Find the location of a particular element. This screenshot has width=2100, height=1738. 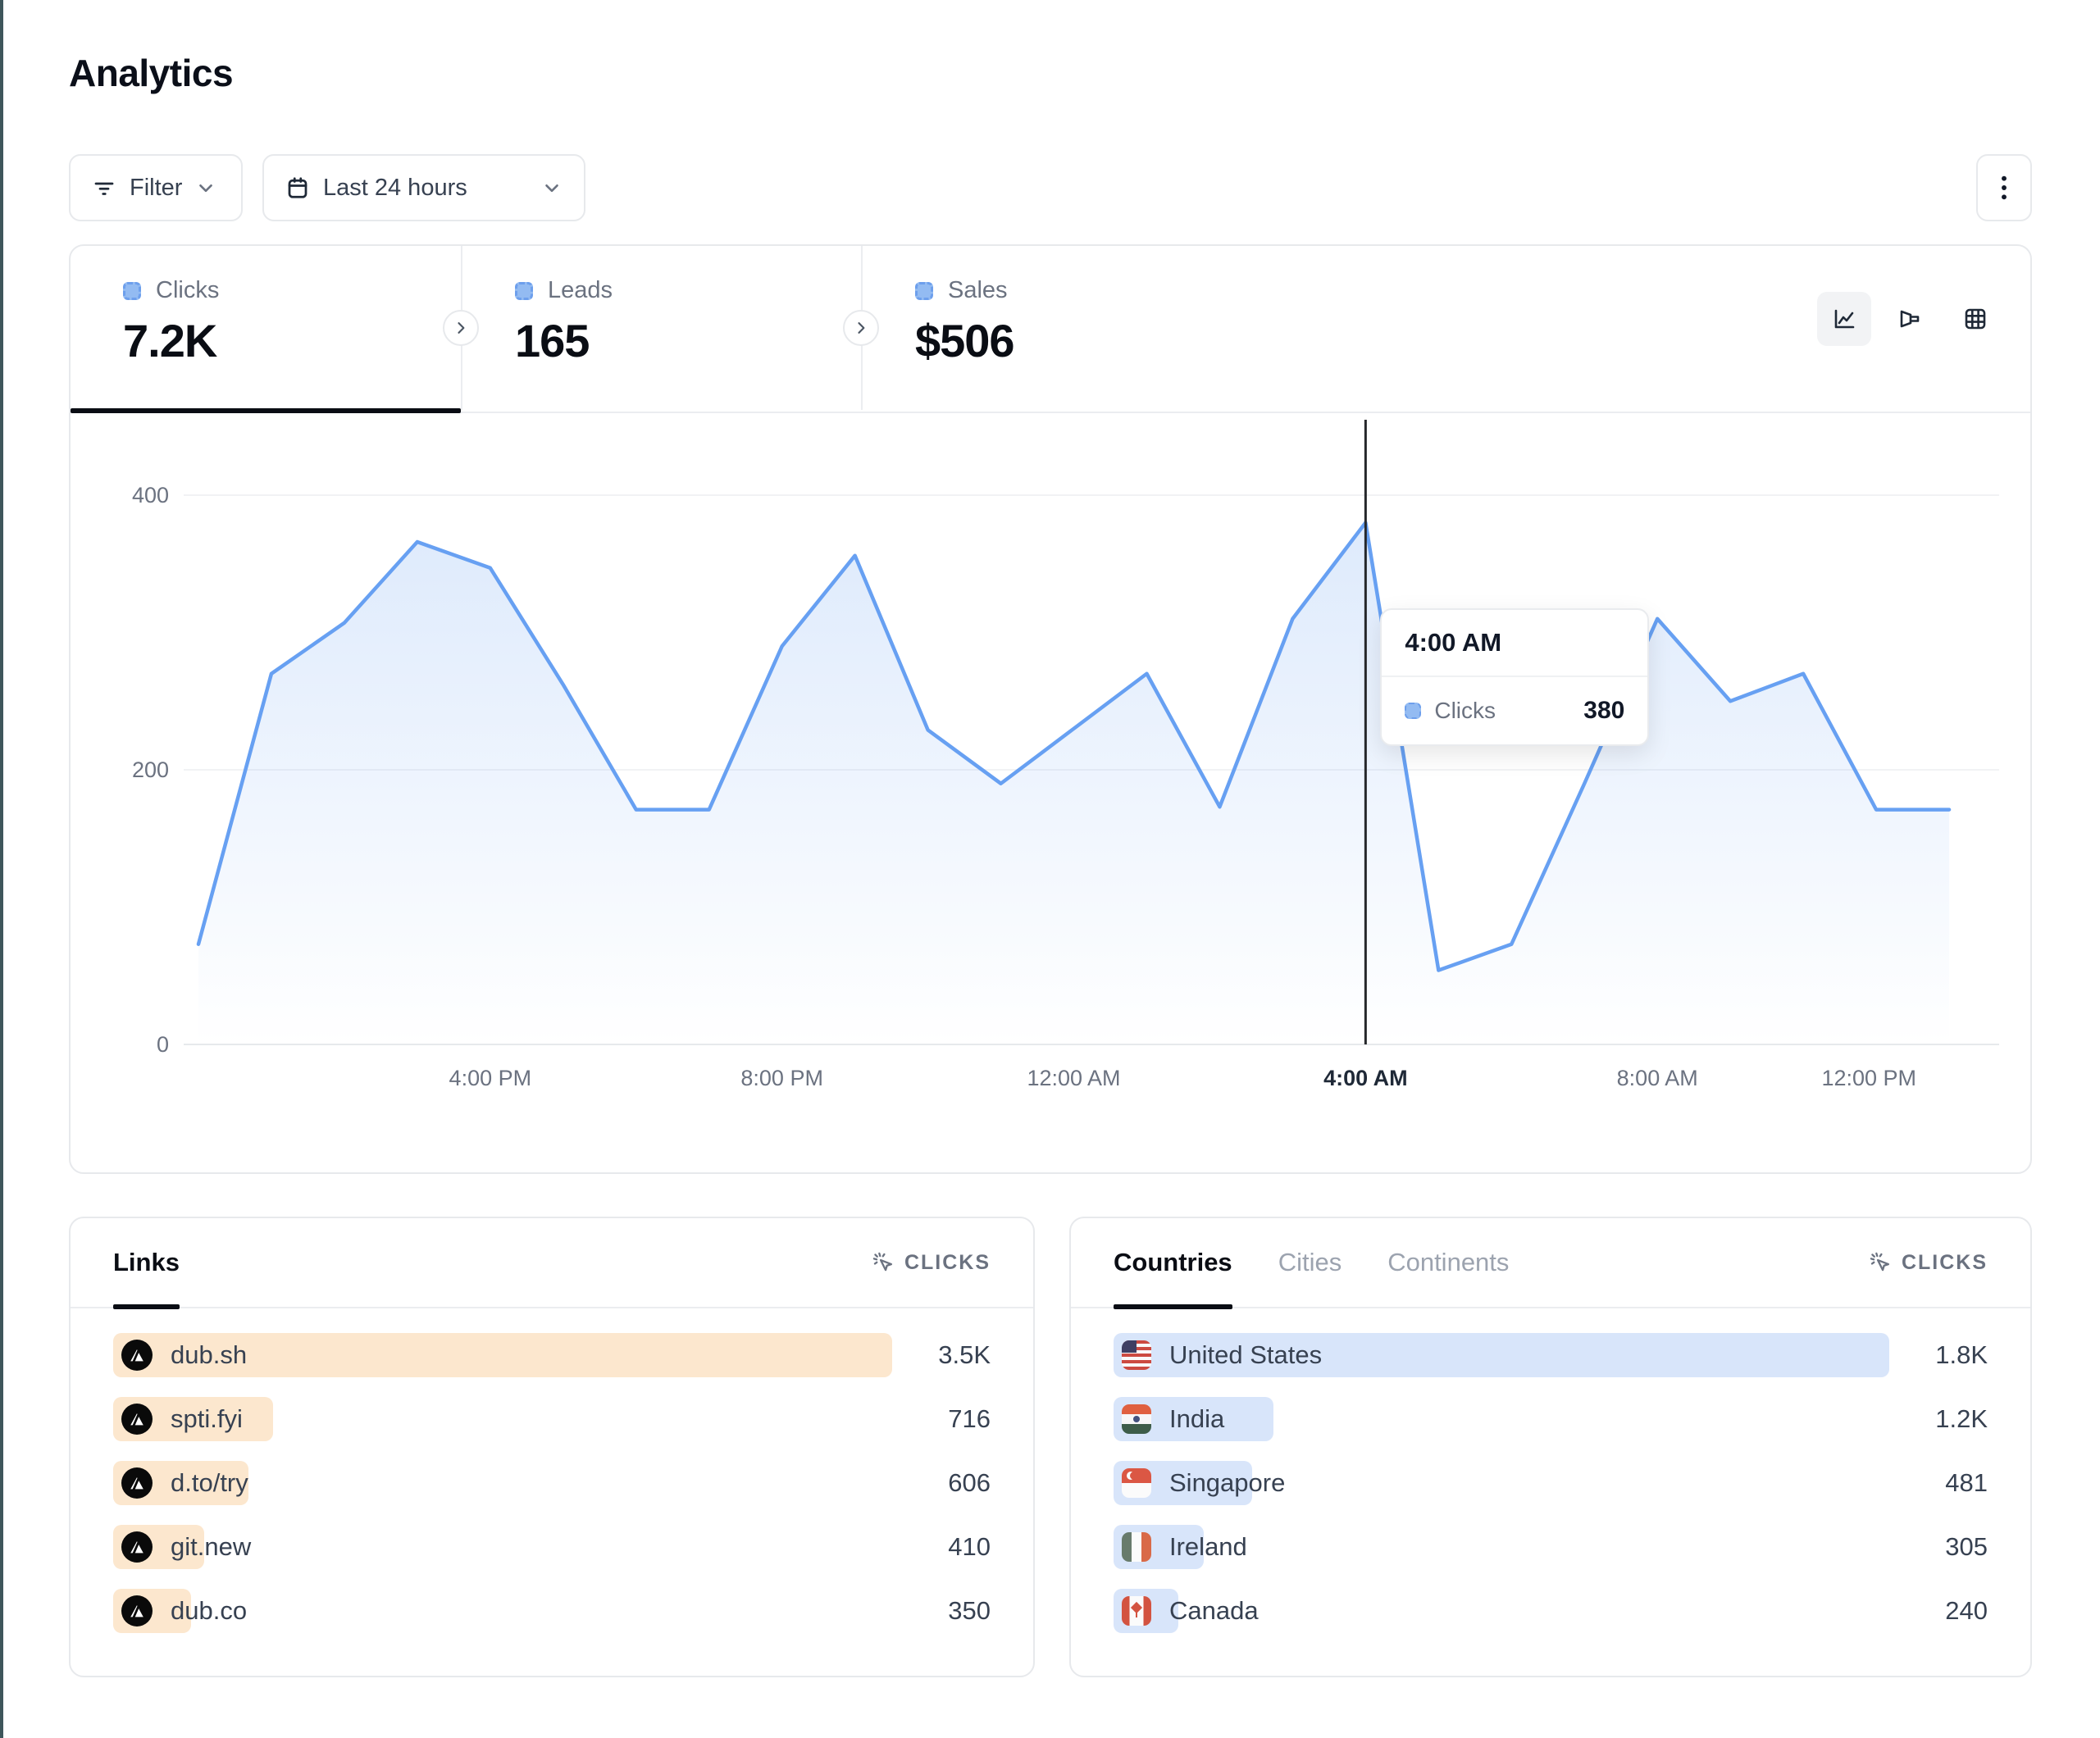

tab-links: Links is located at coordinates (146, 1263).